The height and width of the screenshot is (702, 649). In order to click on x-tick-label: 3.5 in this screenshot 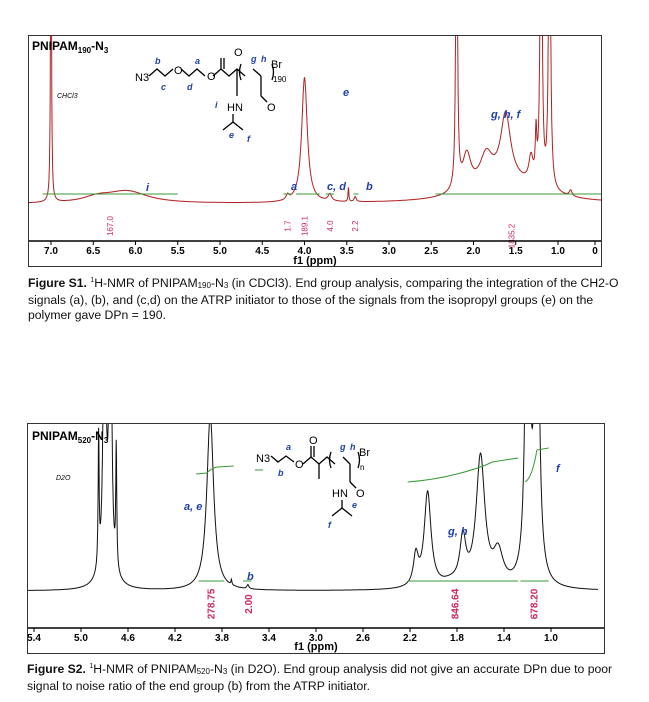, I will do `click(347, 251)`.